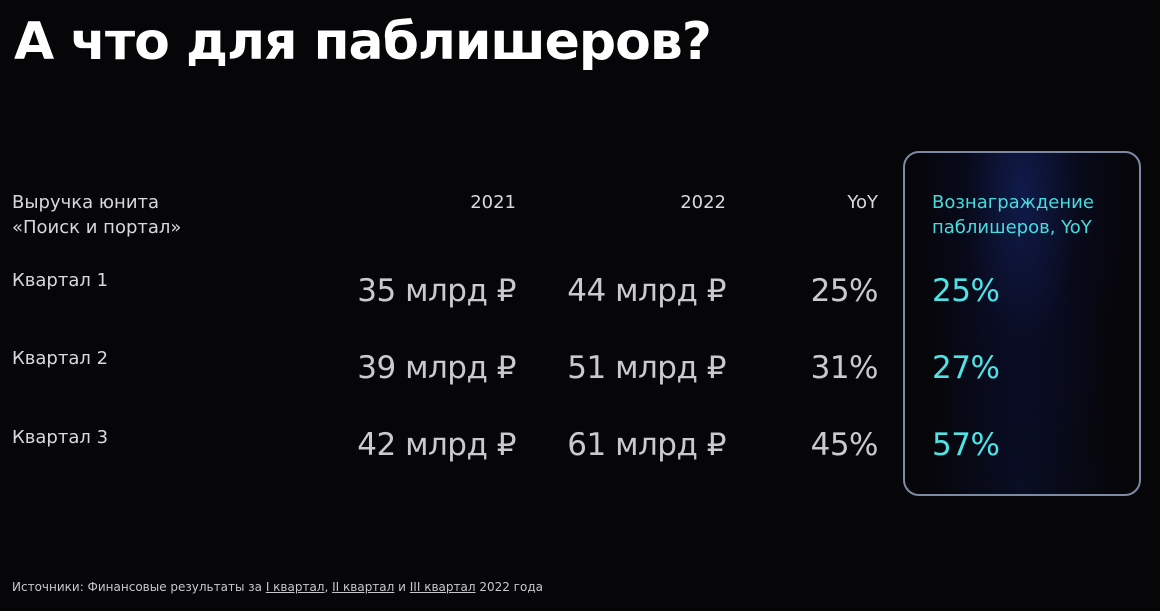 The image size is (1160, 611). I want to click on cell-q2-yoy: 31%, so click(844, 368).